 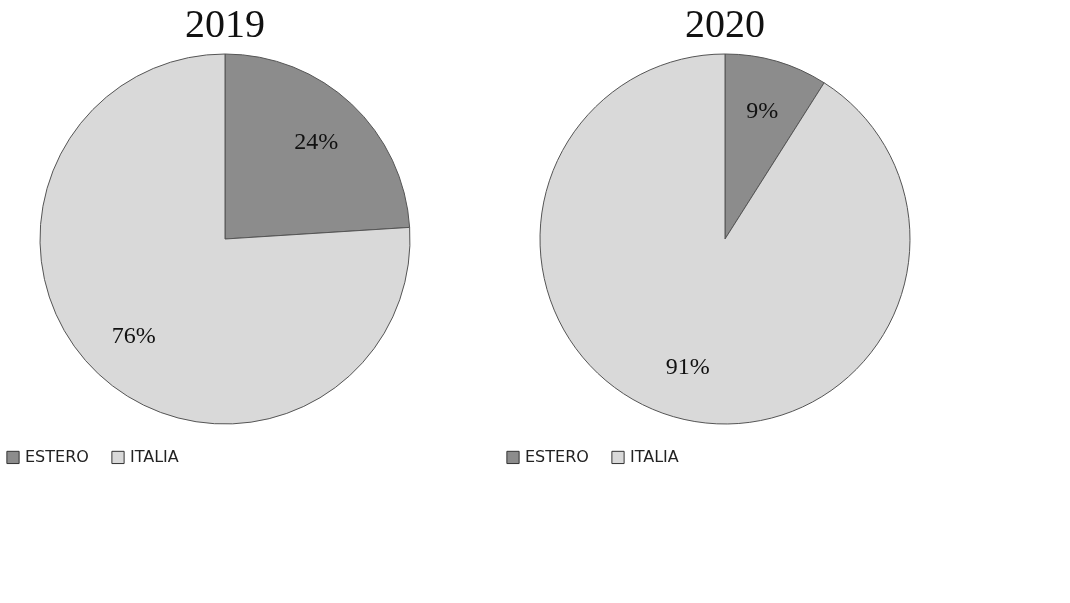 I want to click on chart-title: 2019, so click(x=225, y=23).